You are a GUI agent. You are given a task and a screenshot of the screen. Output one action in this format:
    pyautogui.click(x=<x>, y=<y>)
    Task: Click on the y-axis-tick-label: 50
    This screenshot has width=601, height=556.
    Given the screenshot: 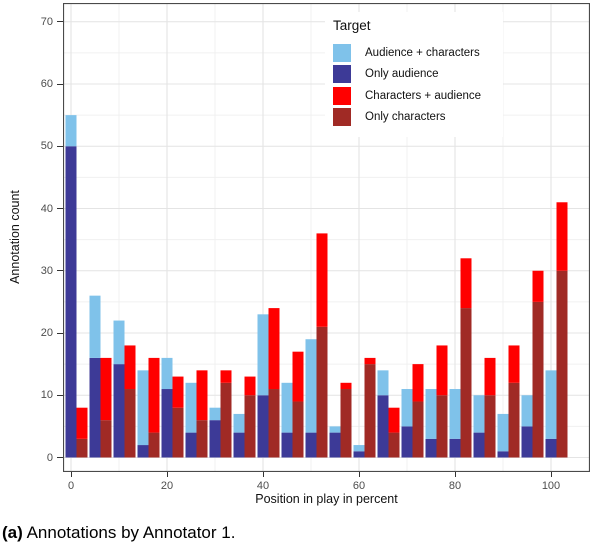 What is the action you would take?
    pyautogui.click(x=46, y=146)
    